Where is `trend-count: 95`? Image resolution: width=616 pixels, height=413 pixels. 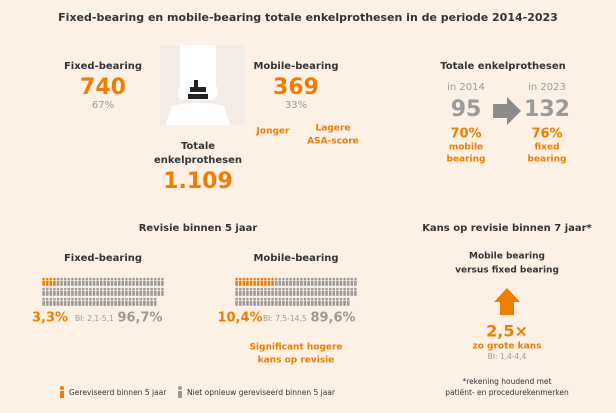
trend-count: 95 is located at coordinates (466, 109).